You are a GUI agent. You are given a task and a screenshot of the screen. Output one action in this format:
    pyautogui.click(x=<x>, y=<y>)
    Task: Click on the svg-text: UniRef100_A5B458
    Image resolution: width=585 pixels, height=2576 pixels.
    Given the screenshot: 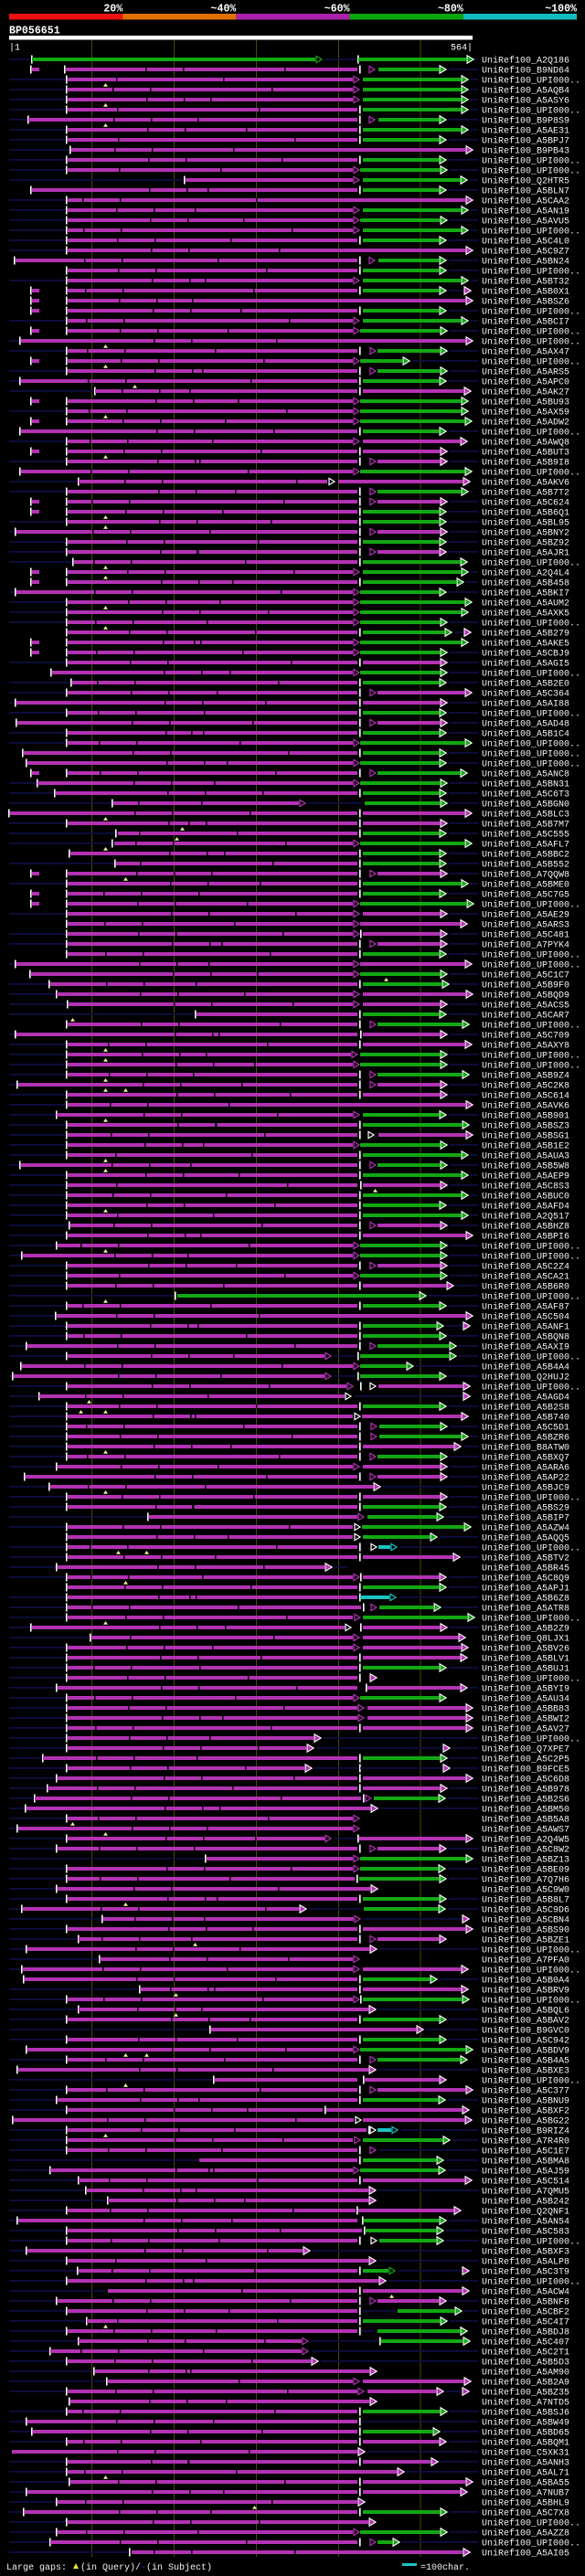 What is the action you would take?
    pyautogui.click(x=525, y=583)
    